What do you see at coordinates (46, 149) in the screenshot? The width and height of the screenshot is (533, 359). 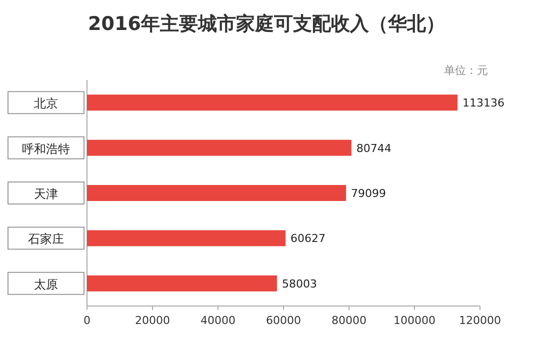 I see `y-tick-label: 呼和浩特` at bounding box center [46, 149].